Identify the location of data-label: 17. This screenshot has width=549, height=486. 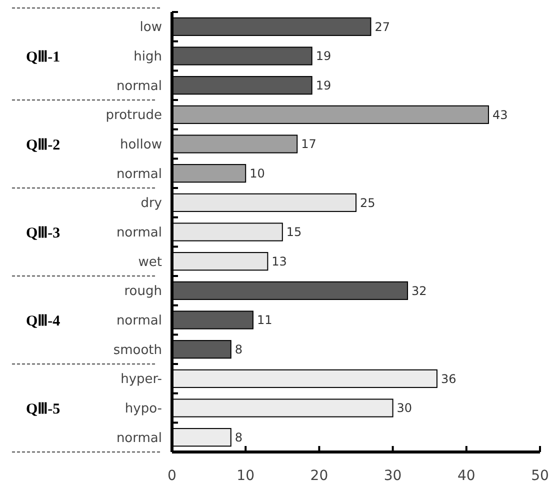
(308, 144).